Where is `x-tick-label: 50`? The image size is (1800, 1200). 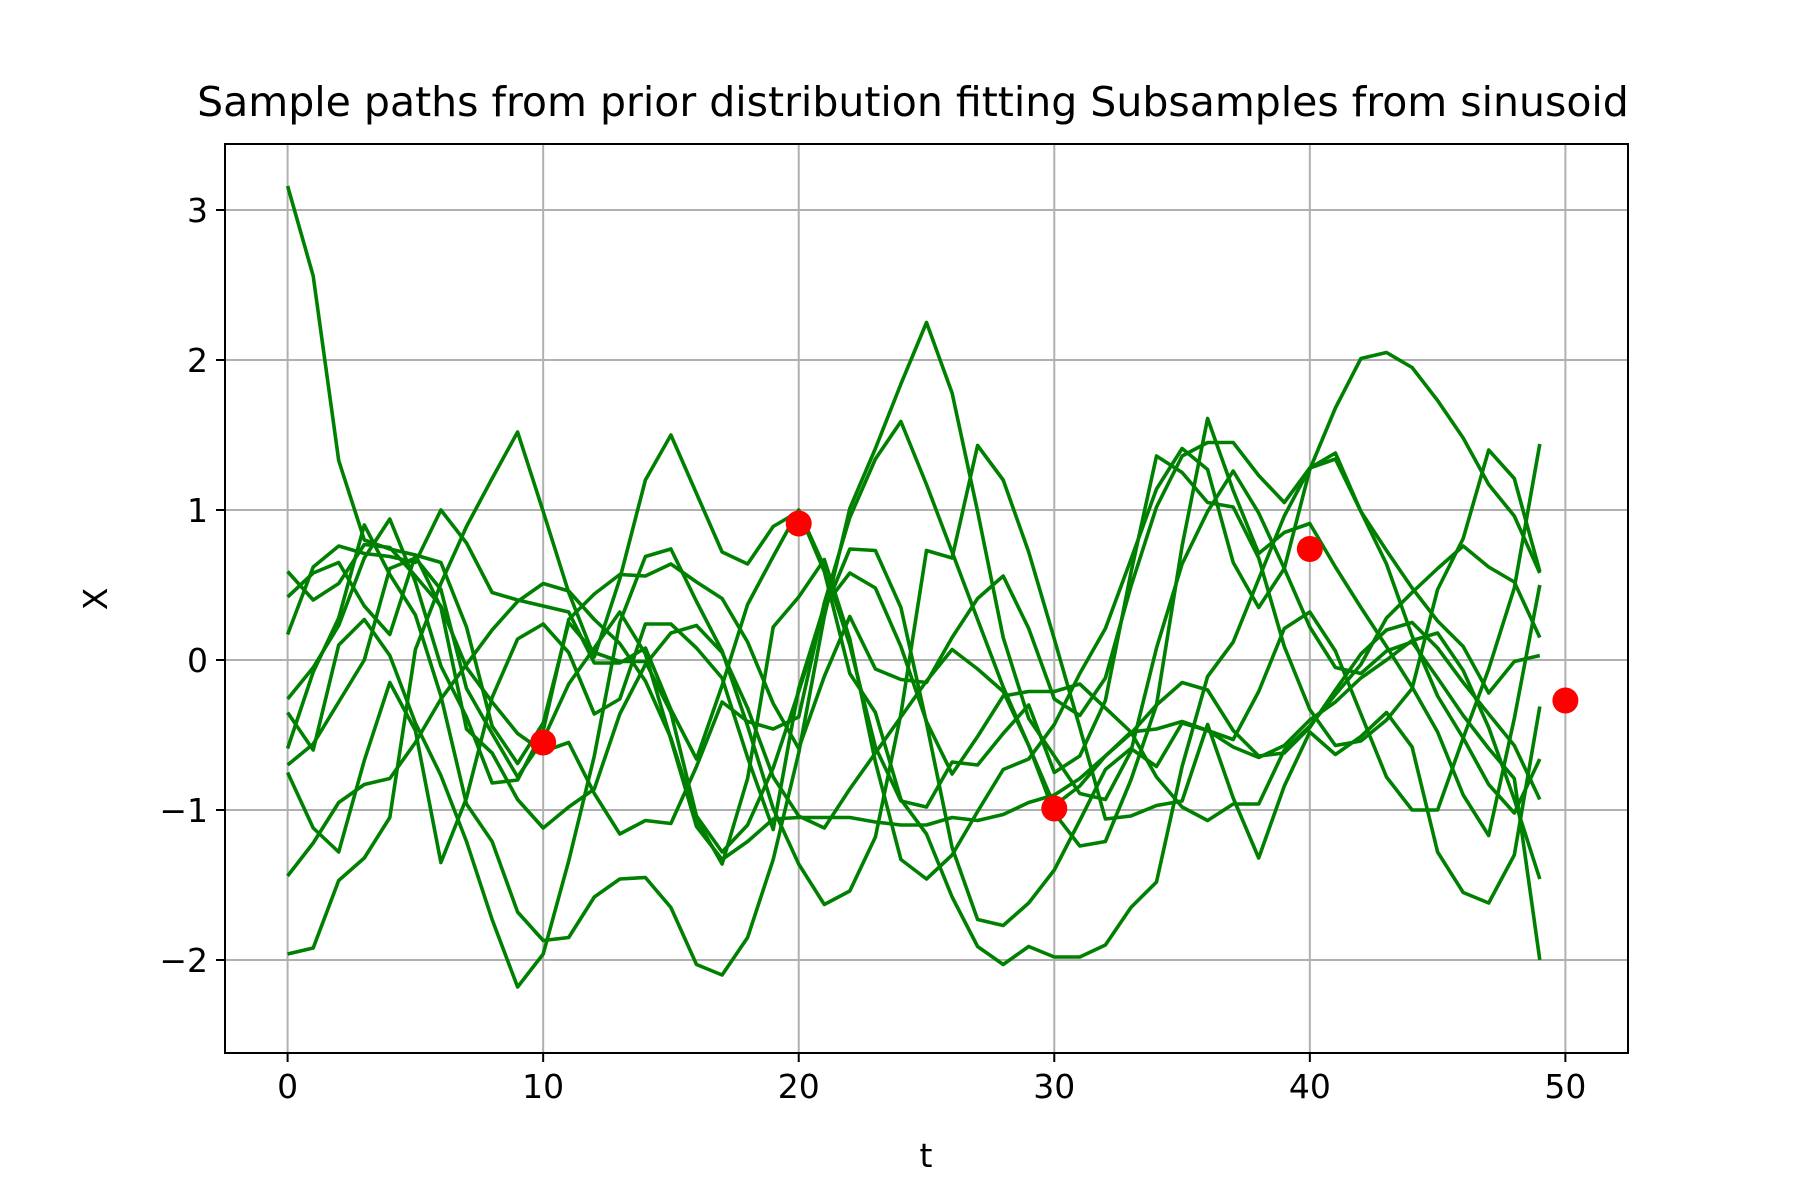
x-tick-label: 50 is located at coordinates (1565, 1086).